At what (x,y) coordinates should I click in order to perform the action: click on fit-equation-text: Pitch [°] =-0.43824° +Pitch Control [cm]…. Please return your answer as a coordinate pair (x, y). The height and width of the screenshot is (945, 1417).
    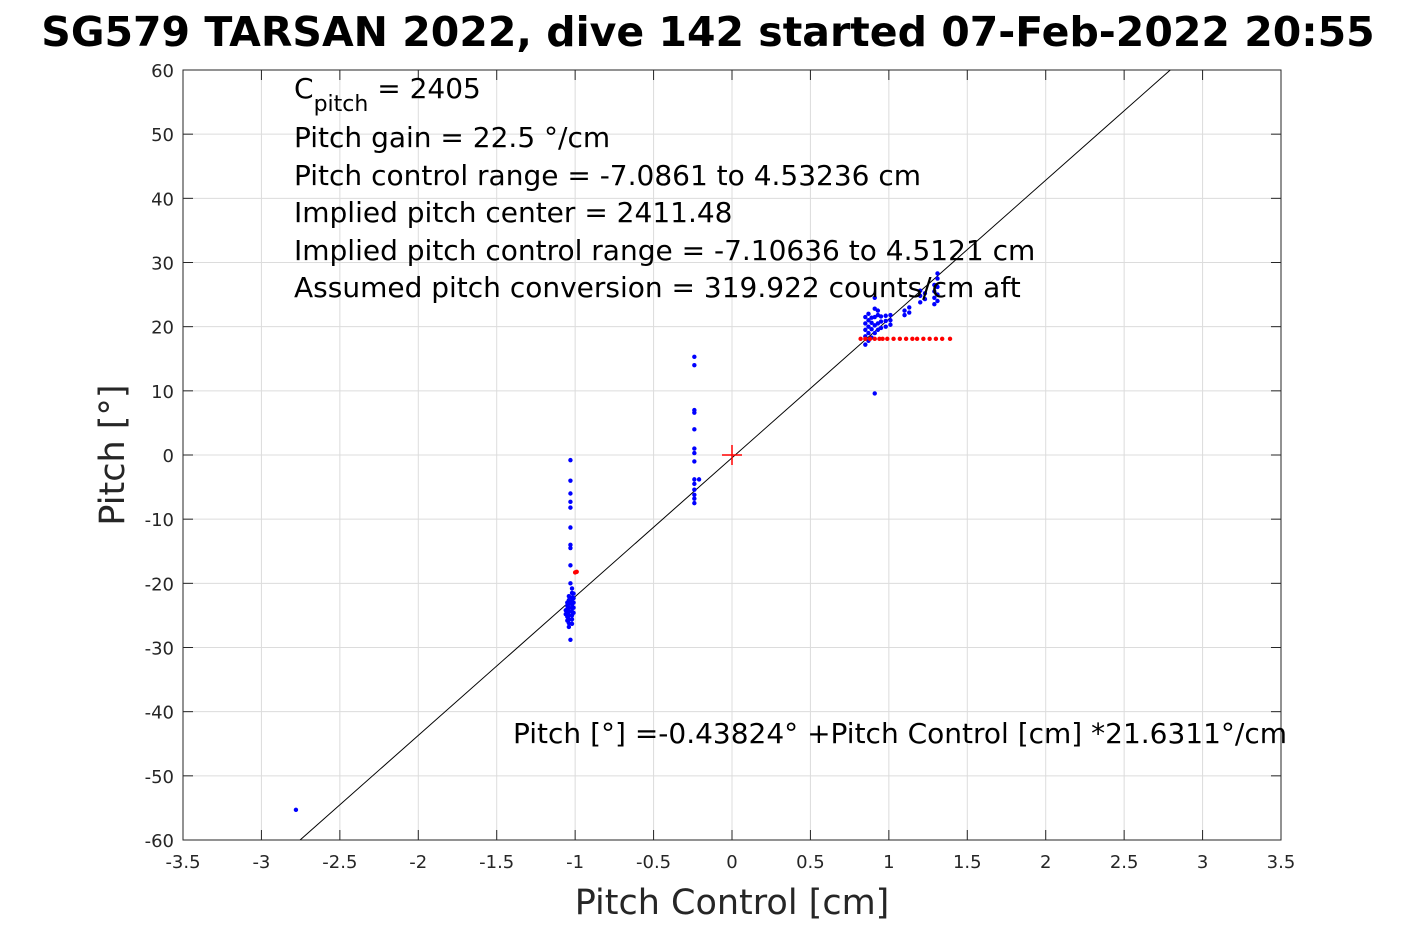
    Looking at the image, I should click on (900, 733).